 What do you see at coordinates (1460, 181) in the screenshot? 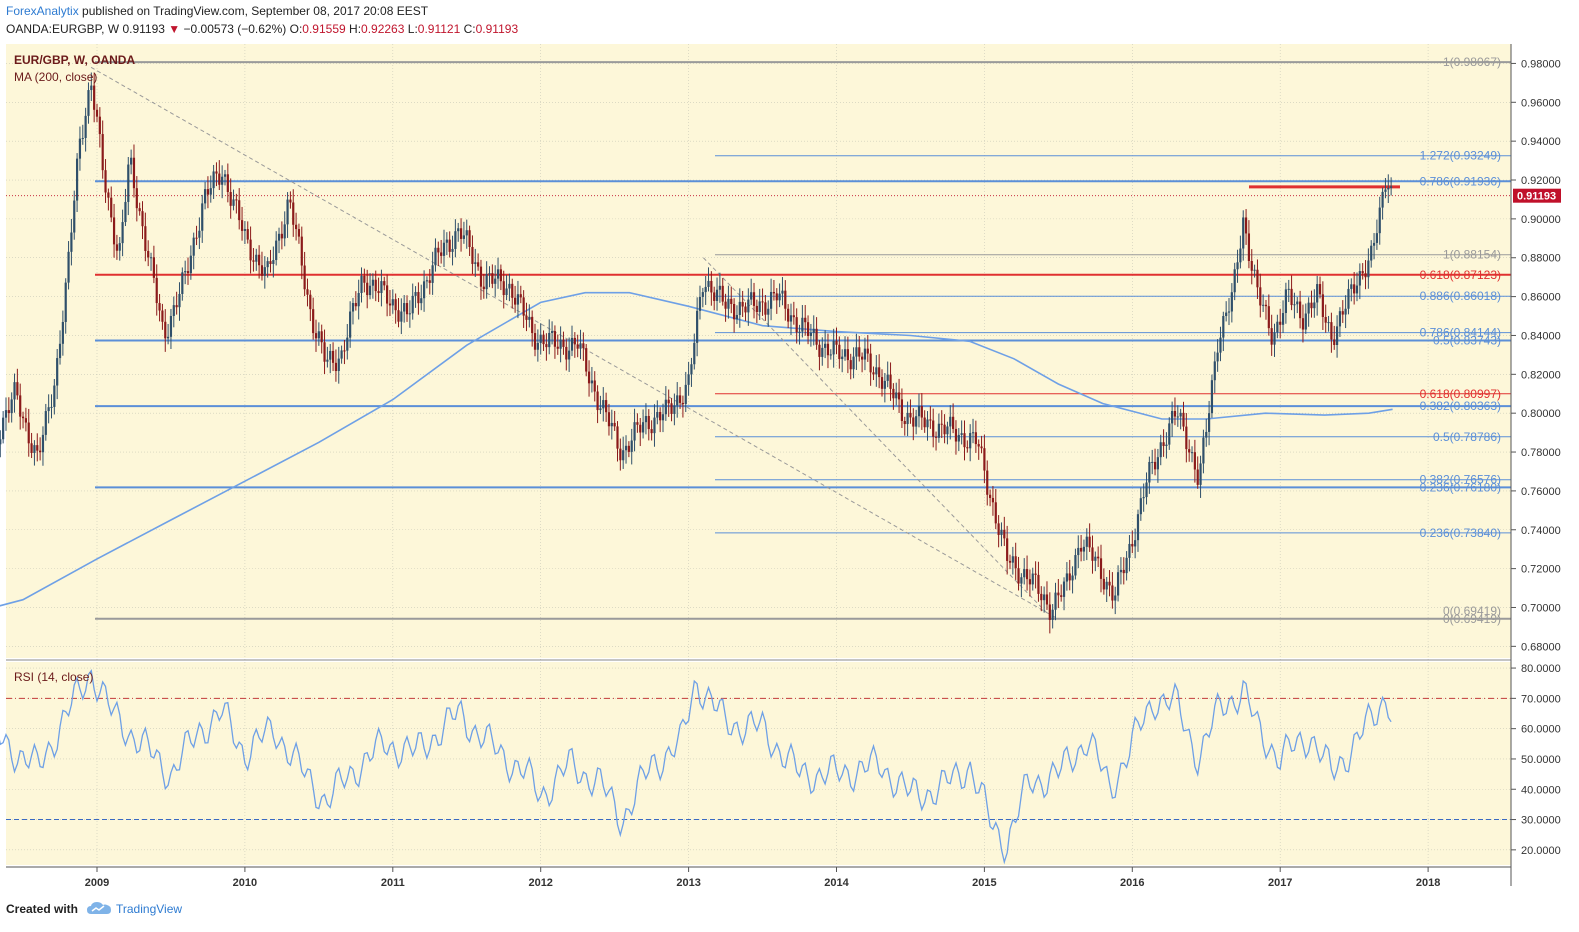
I see `fib-level-label: 0.786(0.91936)` at bounding box center [1460, 181].